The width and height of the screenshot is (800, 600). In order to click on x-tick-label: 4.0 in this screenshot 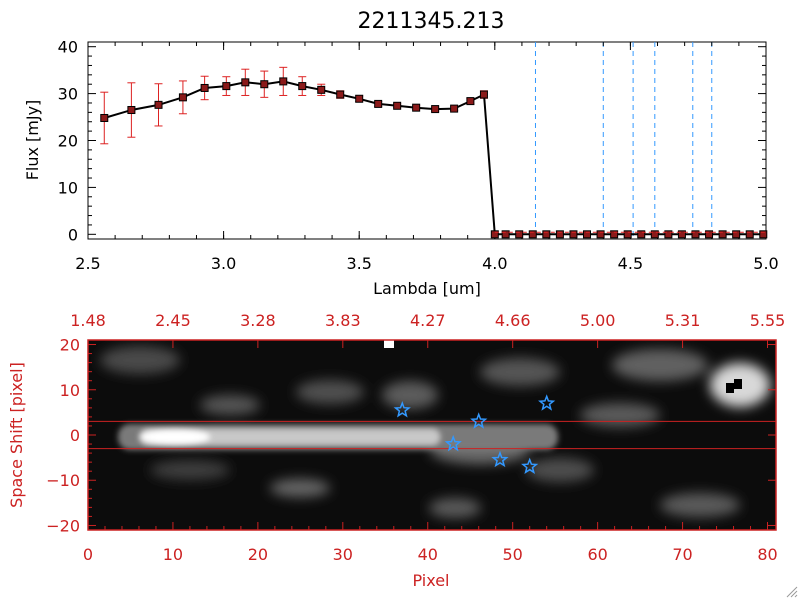, I will do `click(494, 263)`.